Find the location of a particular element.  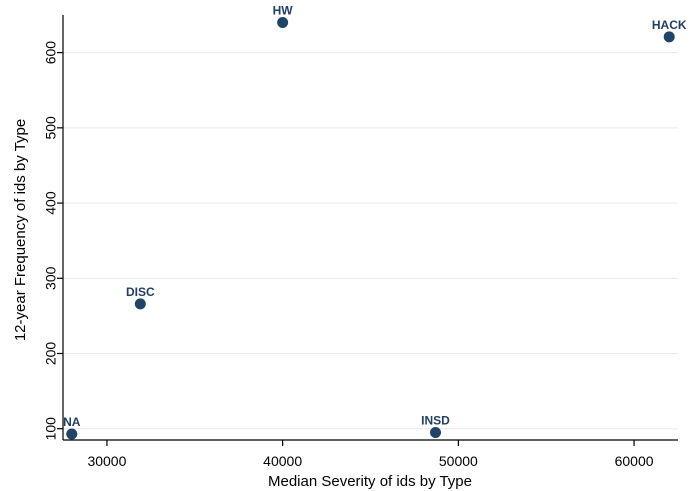

y-tick-label: 400 is located at coordinates (51, 203).